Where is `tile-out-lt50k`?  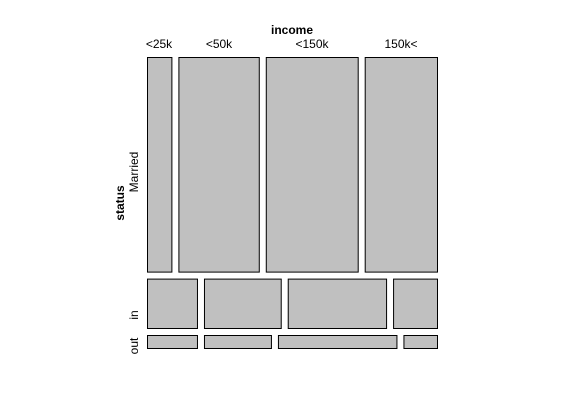 tile-out-lt50k is located at coordinates (237, 342).